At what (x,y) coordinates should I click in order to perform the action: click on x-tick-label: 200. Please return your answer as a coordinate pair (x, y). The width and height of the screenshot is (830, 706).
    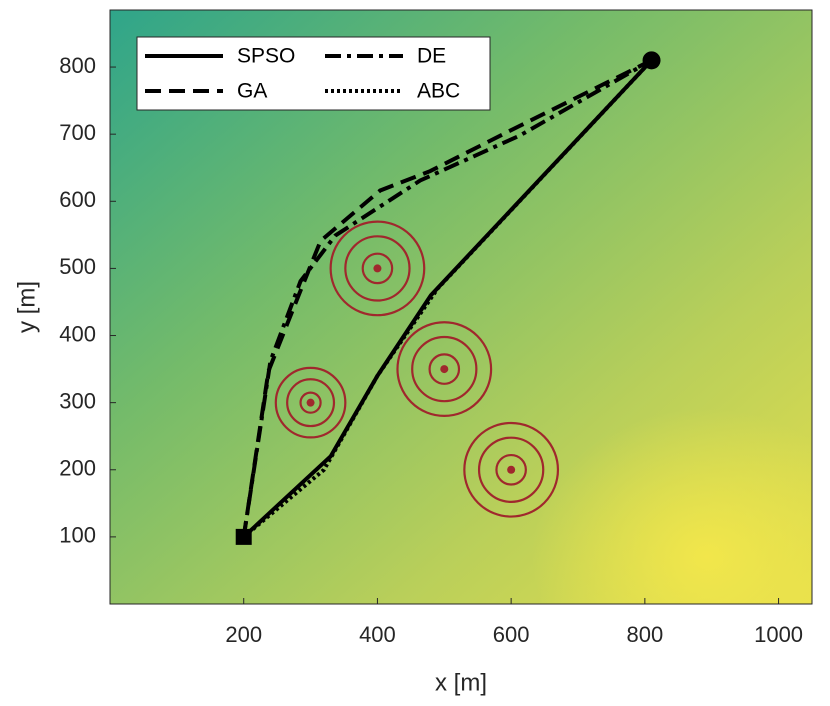
    Looking at the image, I should click on (243, 634).